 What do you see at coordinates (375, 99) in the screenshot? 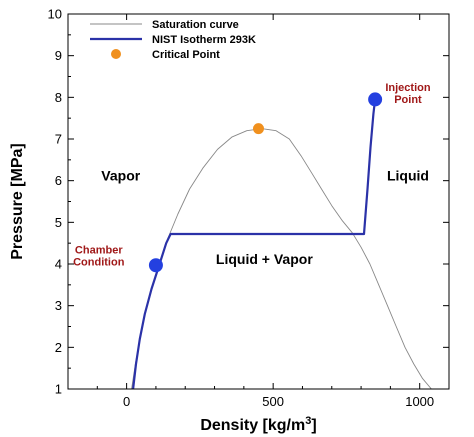
I see `marker-injection-point` at bounding box center [375, 99].